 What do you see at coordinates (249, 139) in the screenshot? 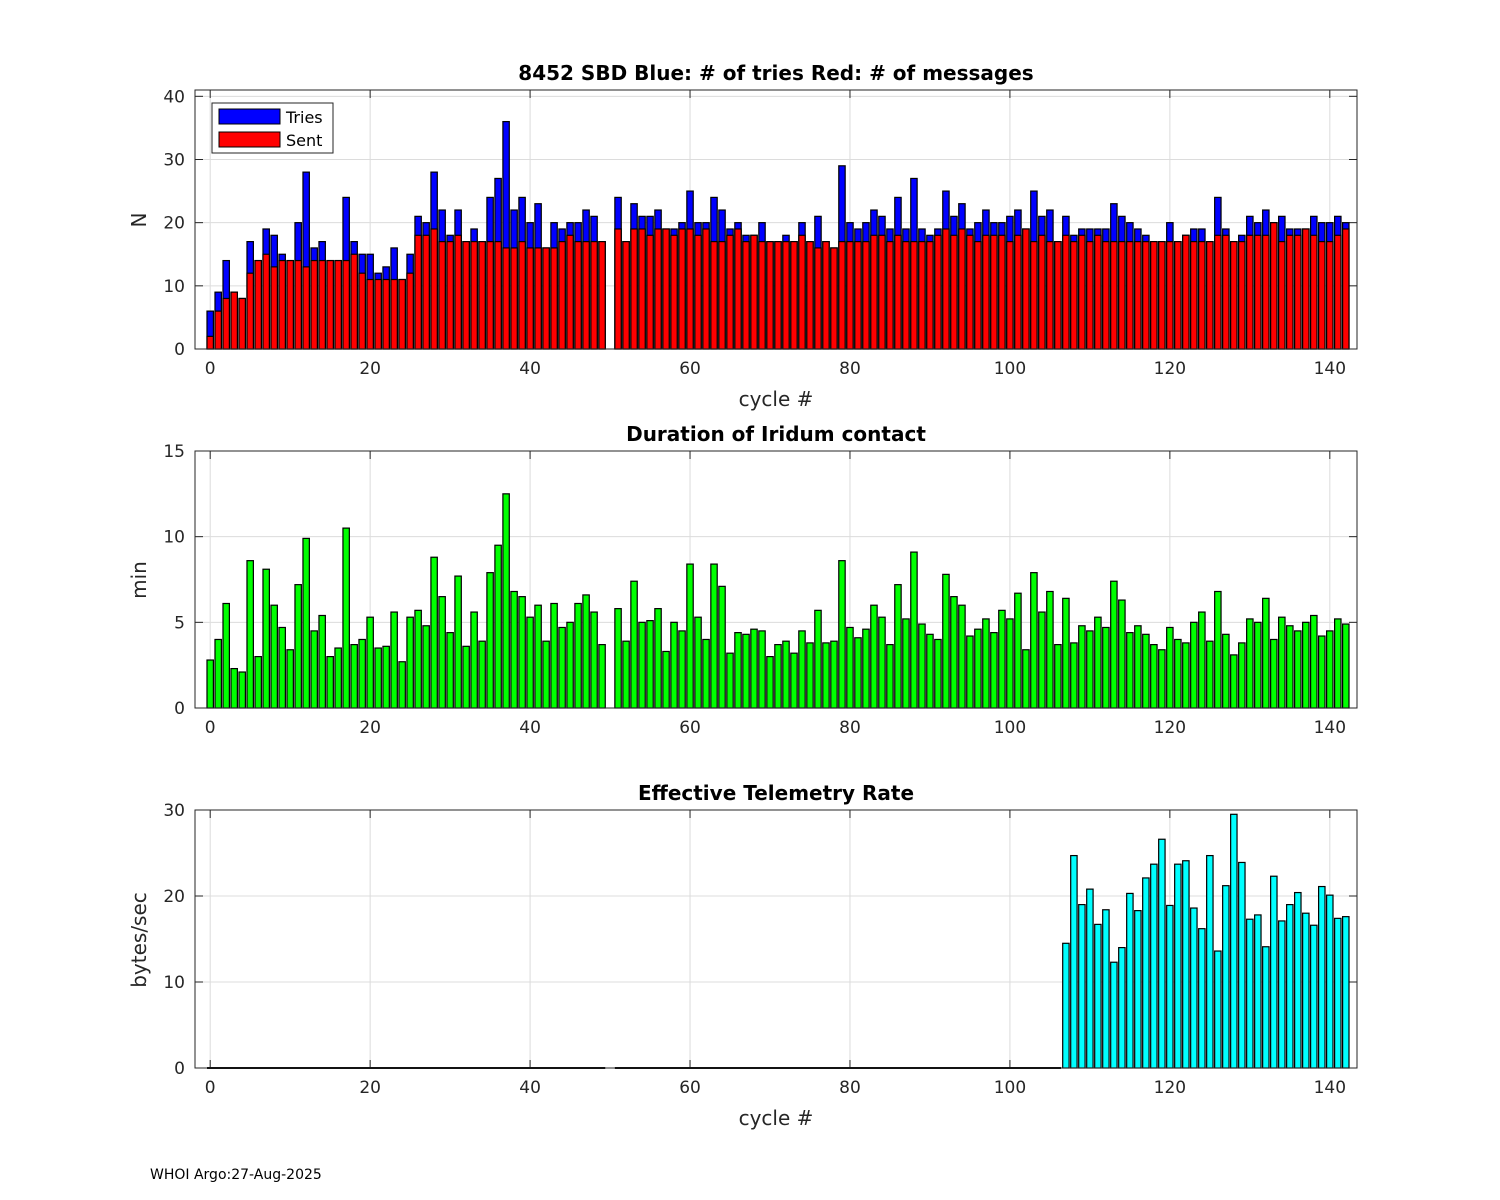
I see `legend-swatch-sent` at bounding box center [249, 139].